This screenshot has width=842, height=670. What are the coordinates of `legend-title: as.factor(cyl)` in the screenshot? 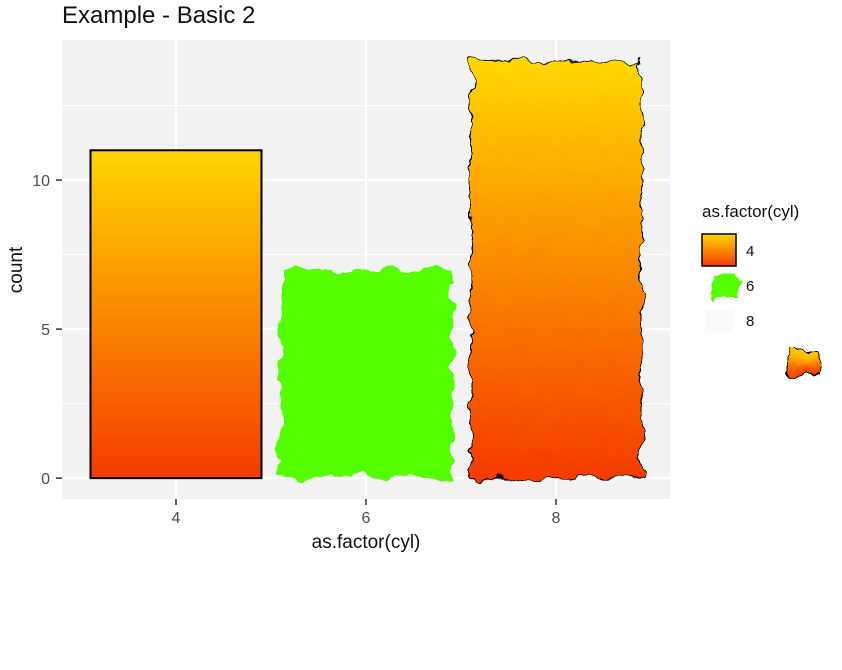 It's located at (750, 211).